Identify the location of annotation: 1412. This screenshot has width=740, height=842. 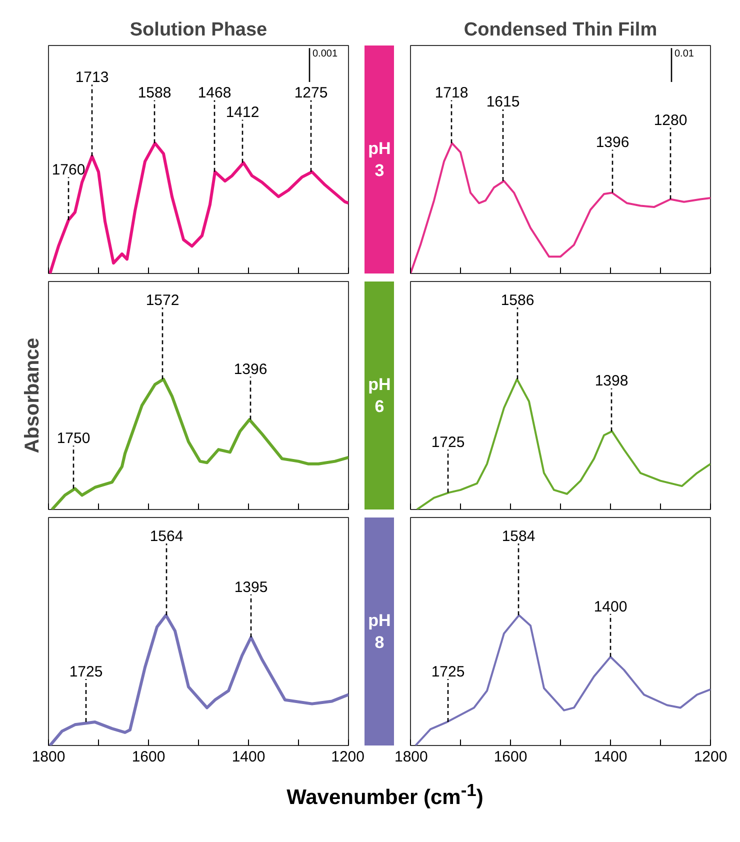
(243, 113).